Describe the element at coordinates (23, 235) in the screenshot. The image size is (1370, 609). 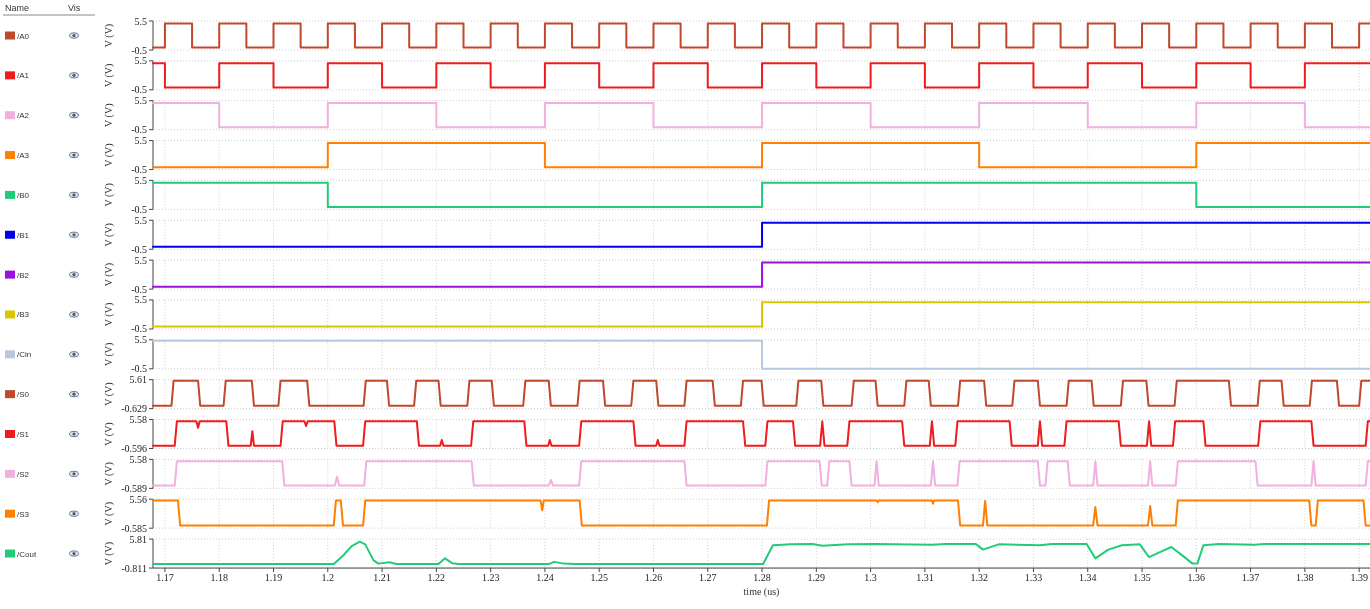
I see `legend-label: /B1` at that location.